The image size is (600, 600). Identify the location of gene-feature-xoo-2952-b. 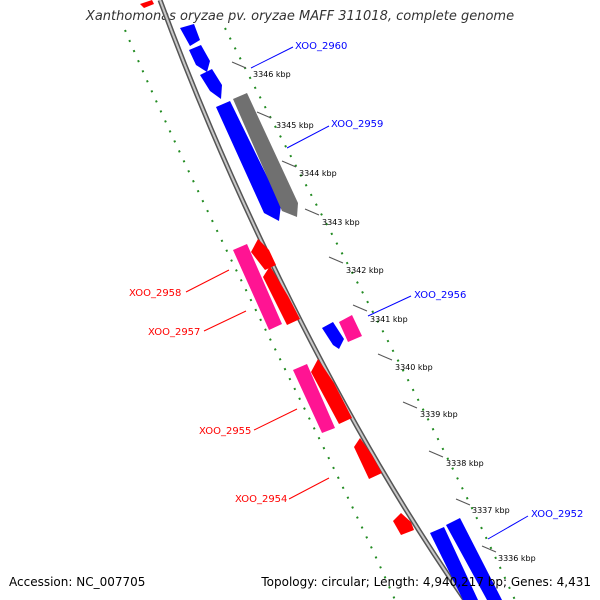
(474, 559).